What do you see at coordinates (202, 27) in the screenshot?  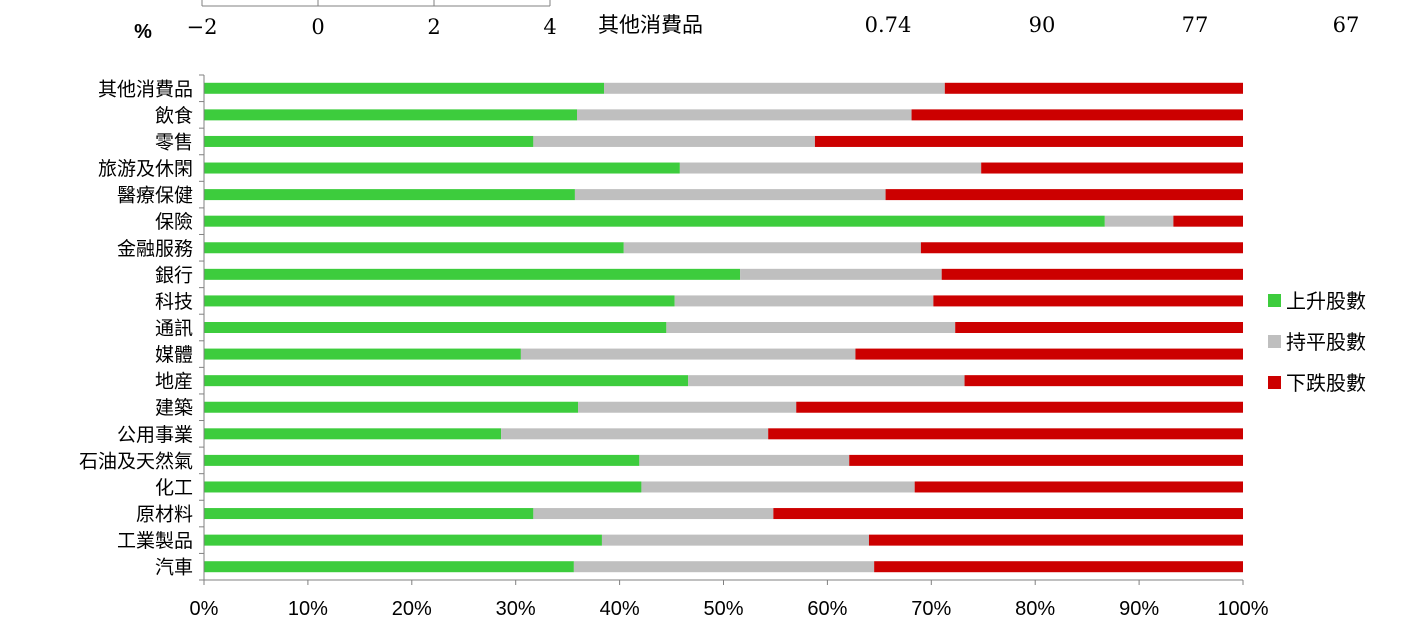 I see `top-axis-tick-label: −2` at bounding box center [202, 27].